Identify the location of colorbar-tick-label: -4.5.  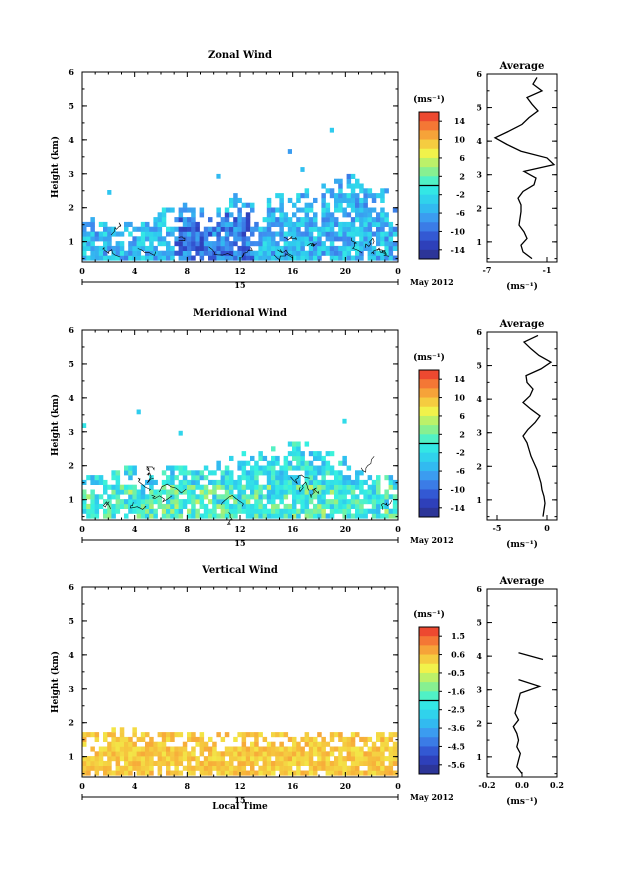
(456, 746).